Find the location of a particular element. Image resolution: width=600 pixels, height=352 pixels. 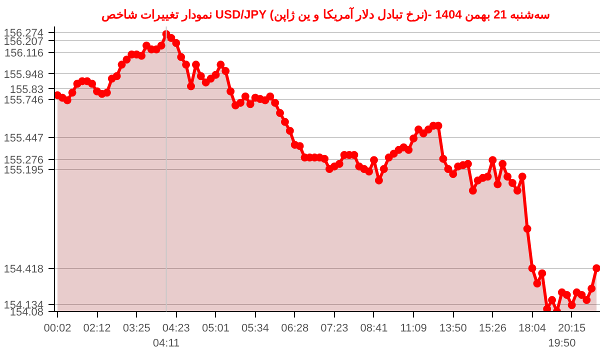

y-tick-label: 154.08 is located at coordinates (27, 312).